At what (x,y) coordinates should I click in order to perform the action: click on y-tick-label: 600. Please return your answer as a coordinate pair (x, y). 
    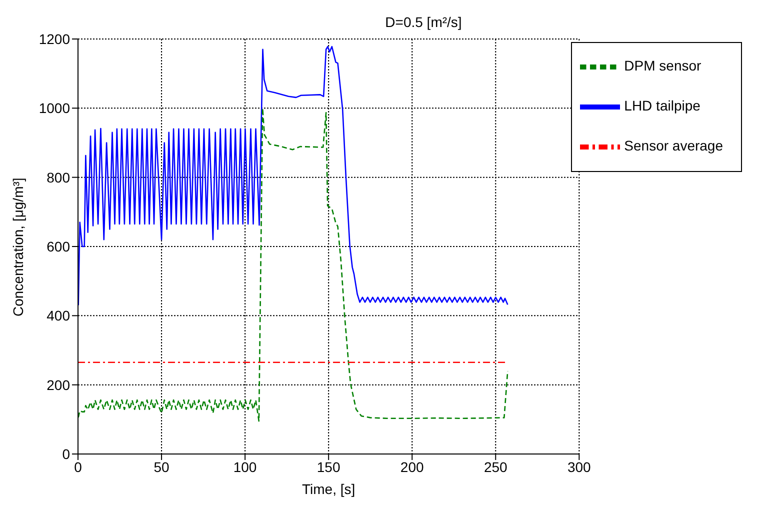
    Looking at the image, I should click on (58, 246).